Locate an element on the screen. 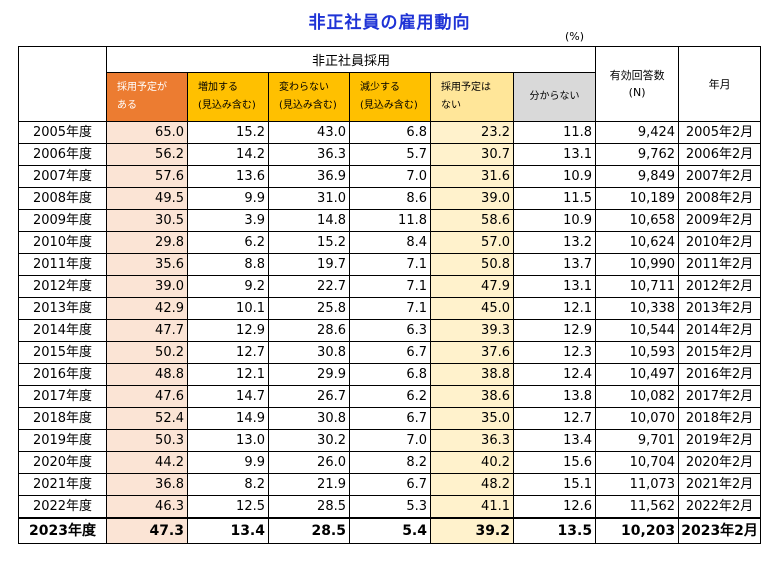 The width and height of the screenshot is (779, 571). no-change-cell: 14.8 is located at coordinates (309, 220).